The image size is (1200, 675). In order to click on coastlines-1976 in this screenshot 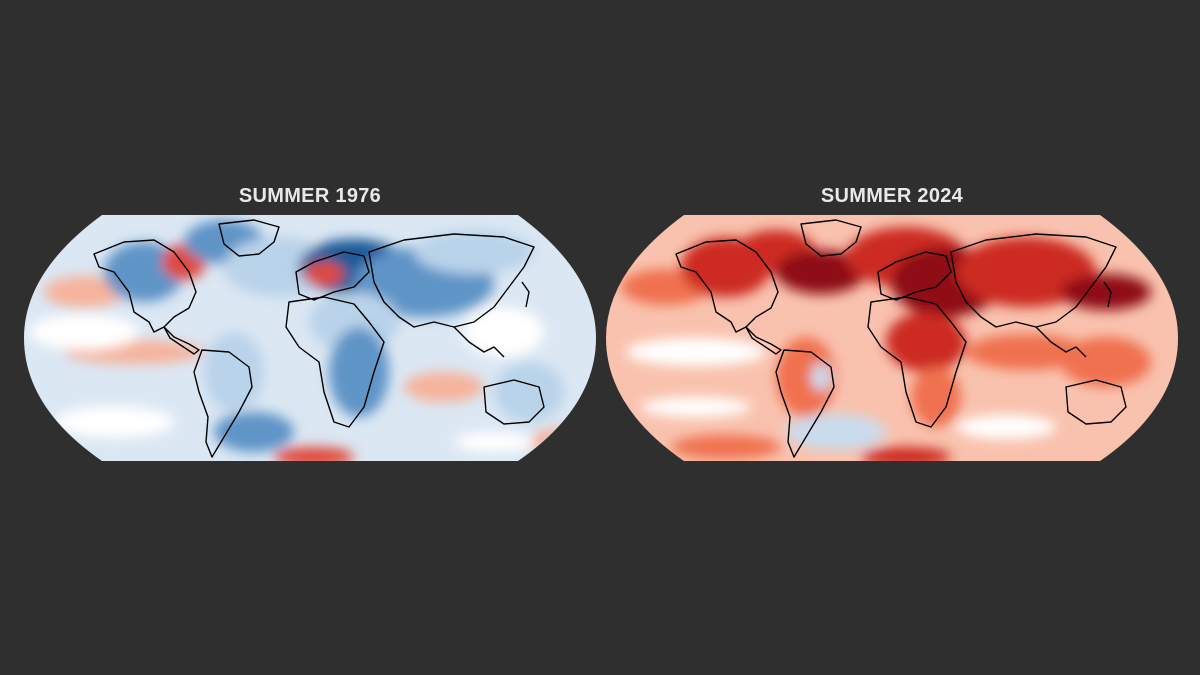, I will do `click(319, 338)`.